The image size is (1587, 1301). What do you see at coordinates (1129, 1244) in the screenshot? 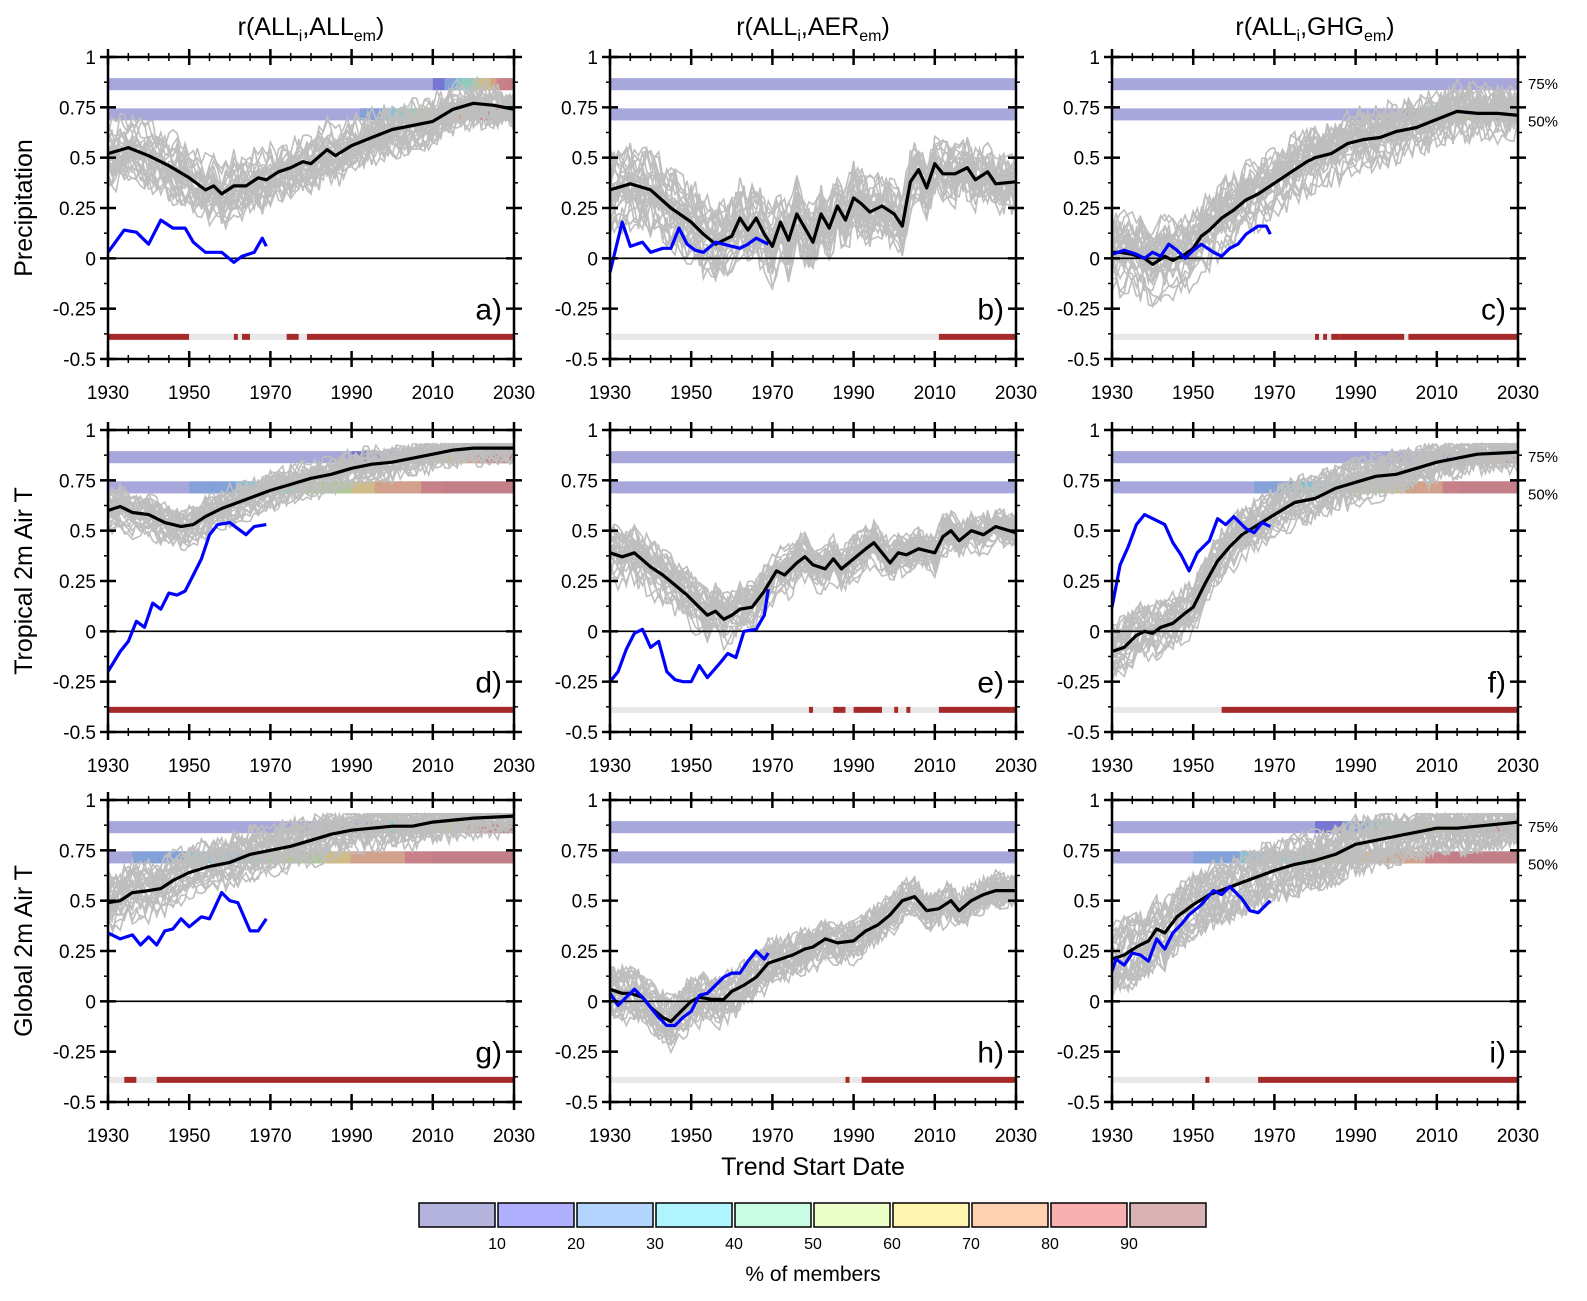
I see `colorbar-tick-label: 90` at bounding box center [1129, 1244].